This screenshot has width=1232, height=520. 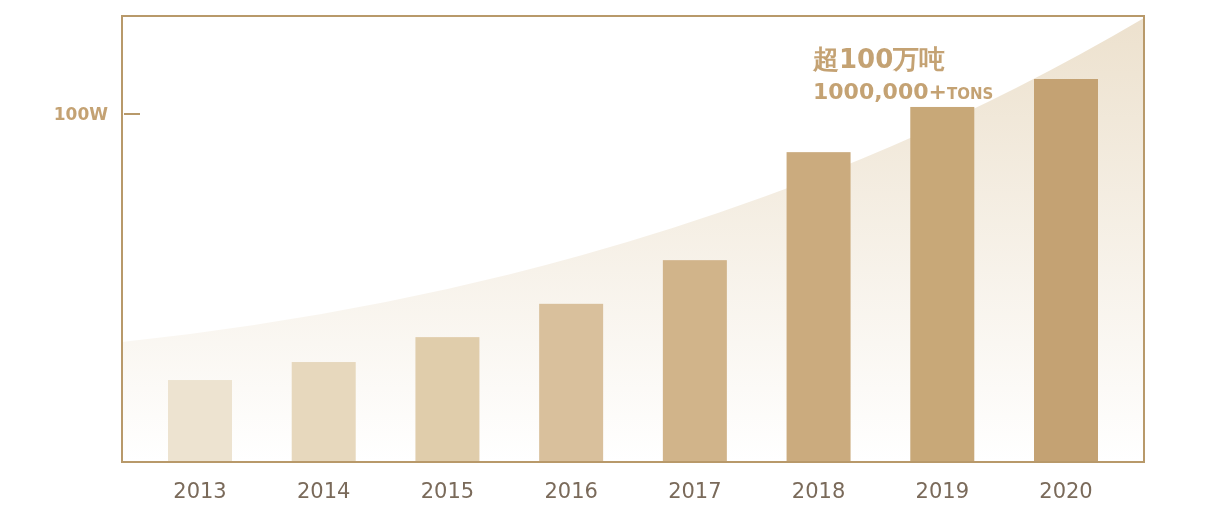 What do you see at coordinates (695, 491) in the screenshot?
I see `x-tick-label: 2017` at bounding box center [695, 491].